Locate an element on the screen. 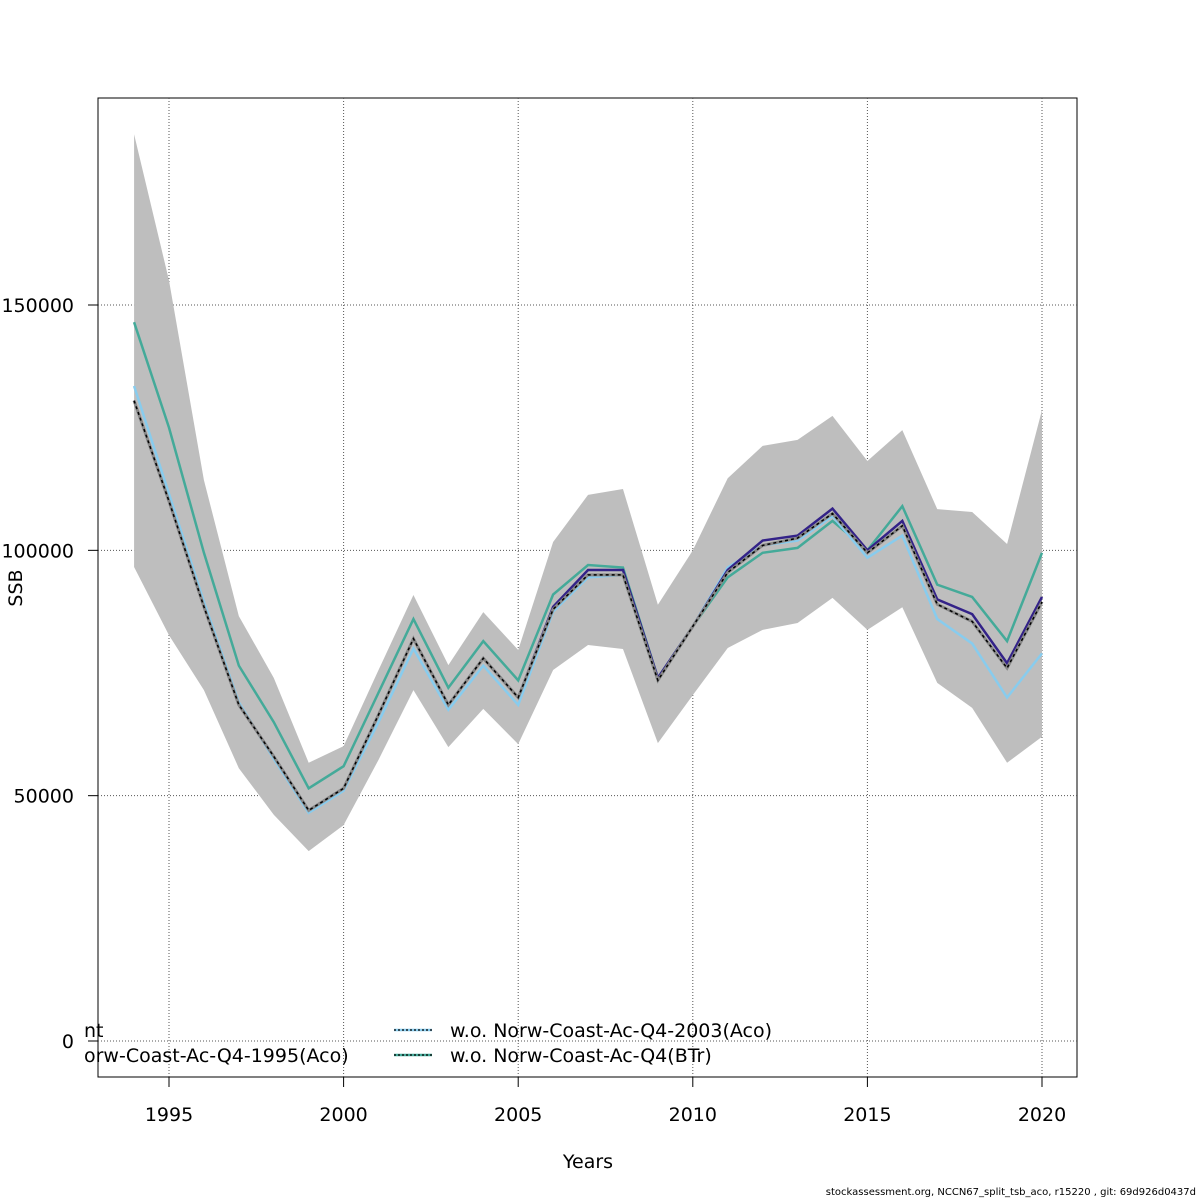 The height and width of the screenshot is (1200, 1200). x-tick-label: 2015 is located at coordinates (867, 1115).